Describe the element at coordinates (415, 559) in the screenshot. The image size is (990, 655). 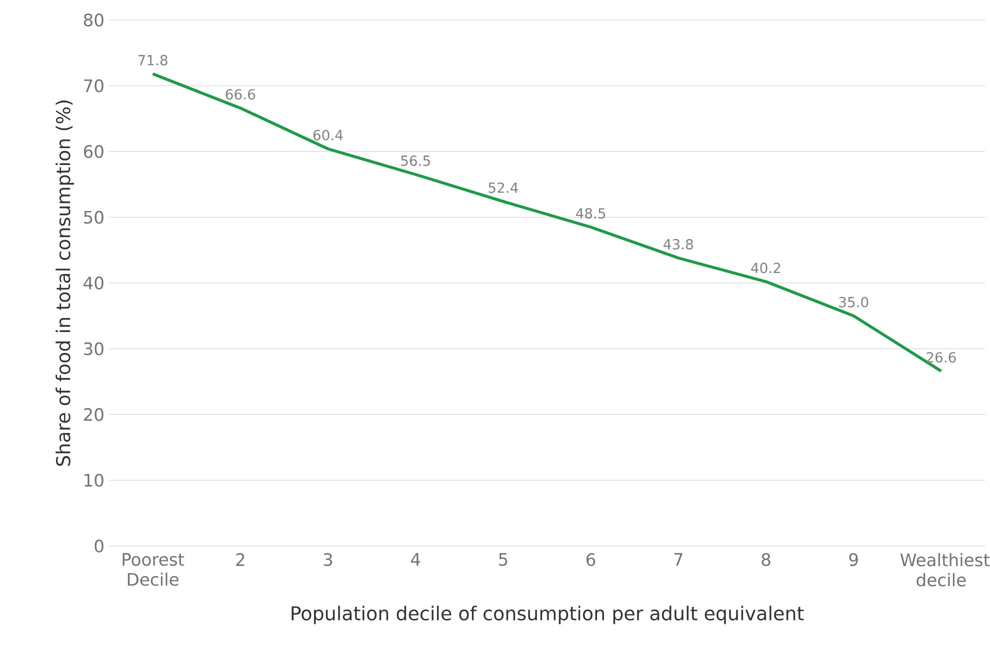
I see `x-tick-label: 4` at that location.